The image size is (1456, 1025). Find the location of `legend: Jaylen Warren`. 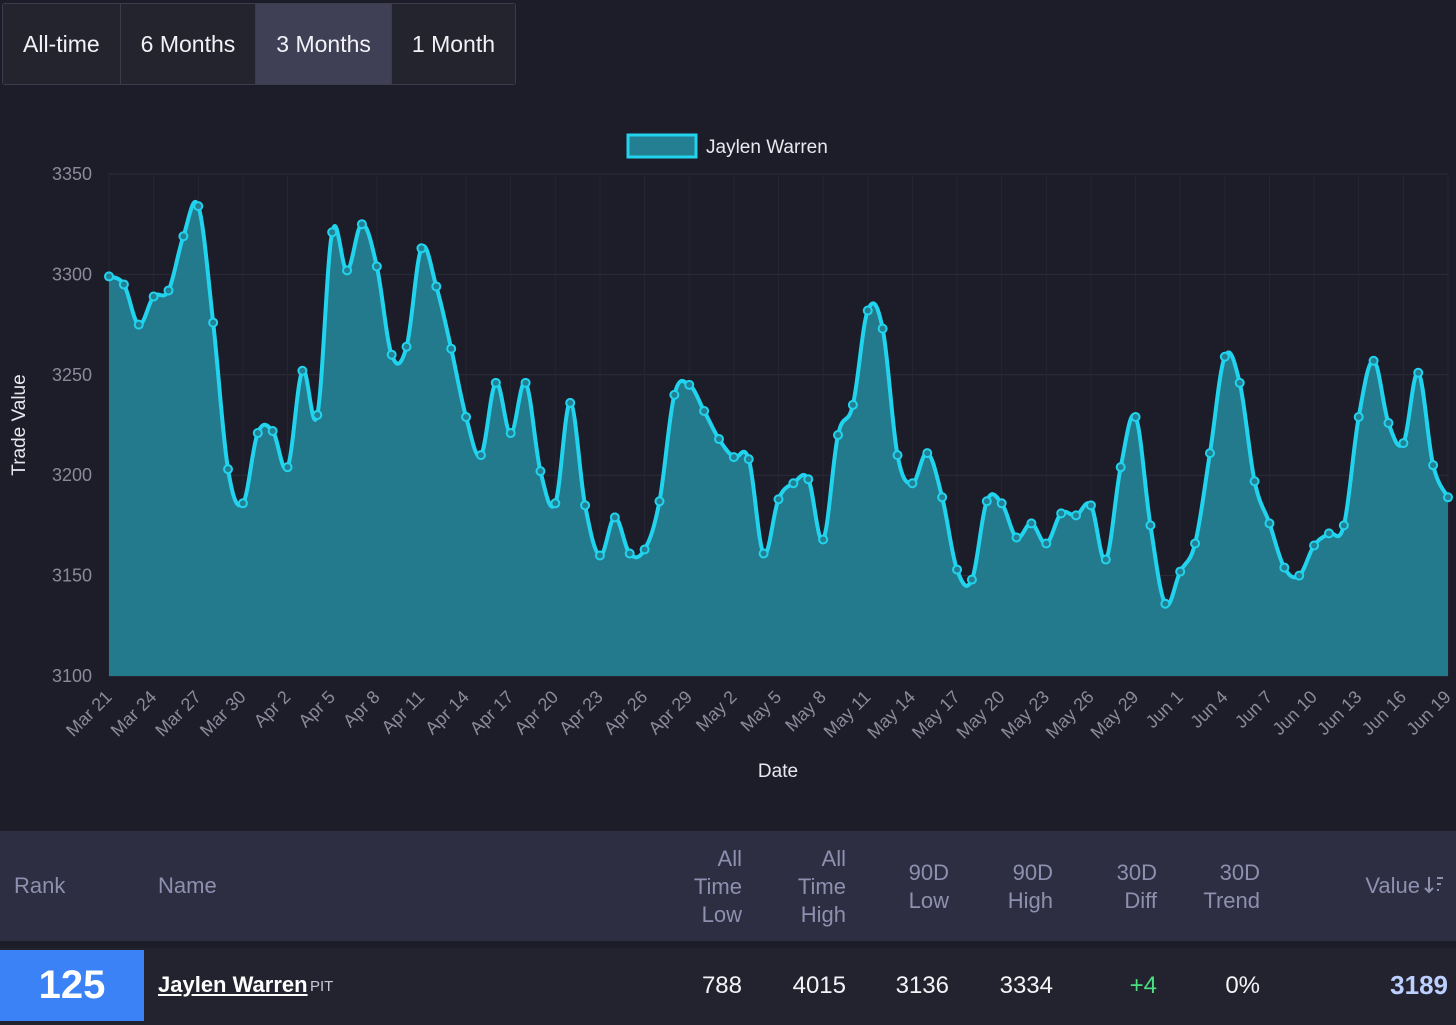

legend: Jaylen Warren is located at coordinates (727, 146).